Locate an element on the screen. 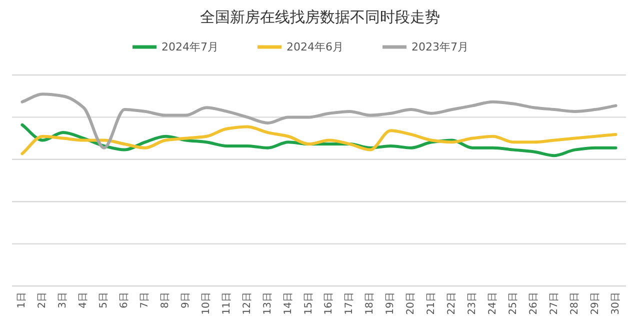 The width and height of the screenshot is (640, 333). chart-title: 全国新房在线找房数据不同时段走势 is located at coordinates (320, 17).